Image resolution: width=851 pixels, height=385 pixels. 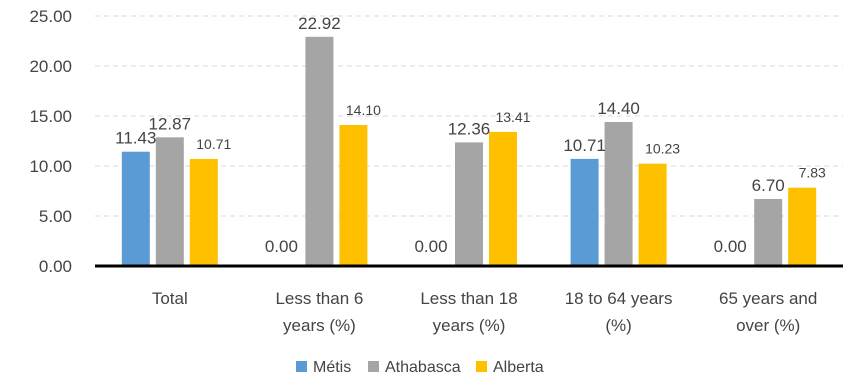 What do you see at coordinates (319, 23) in the screenshot?
I see `data-label: 22.92` at bounding box center [319, 23].